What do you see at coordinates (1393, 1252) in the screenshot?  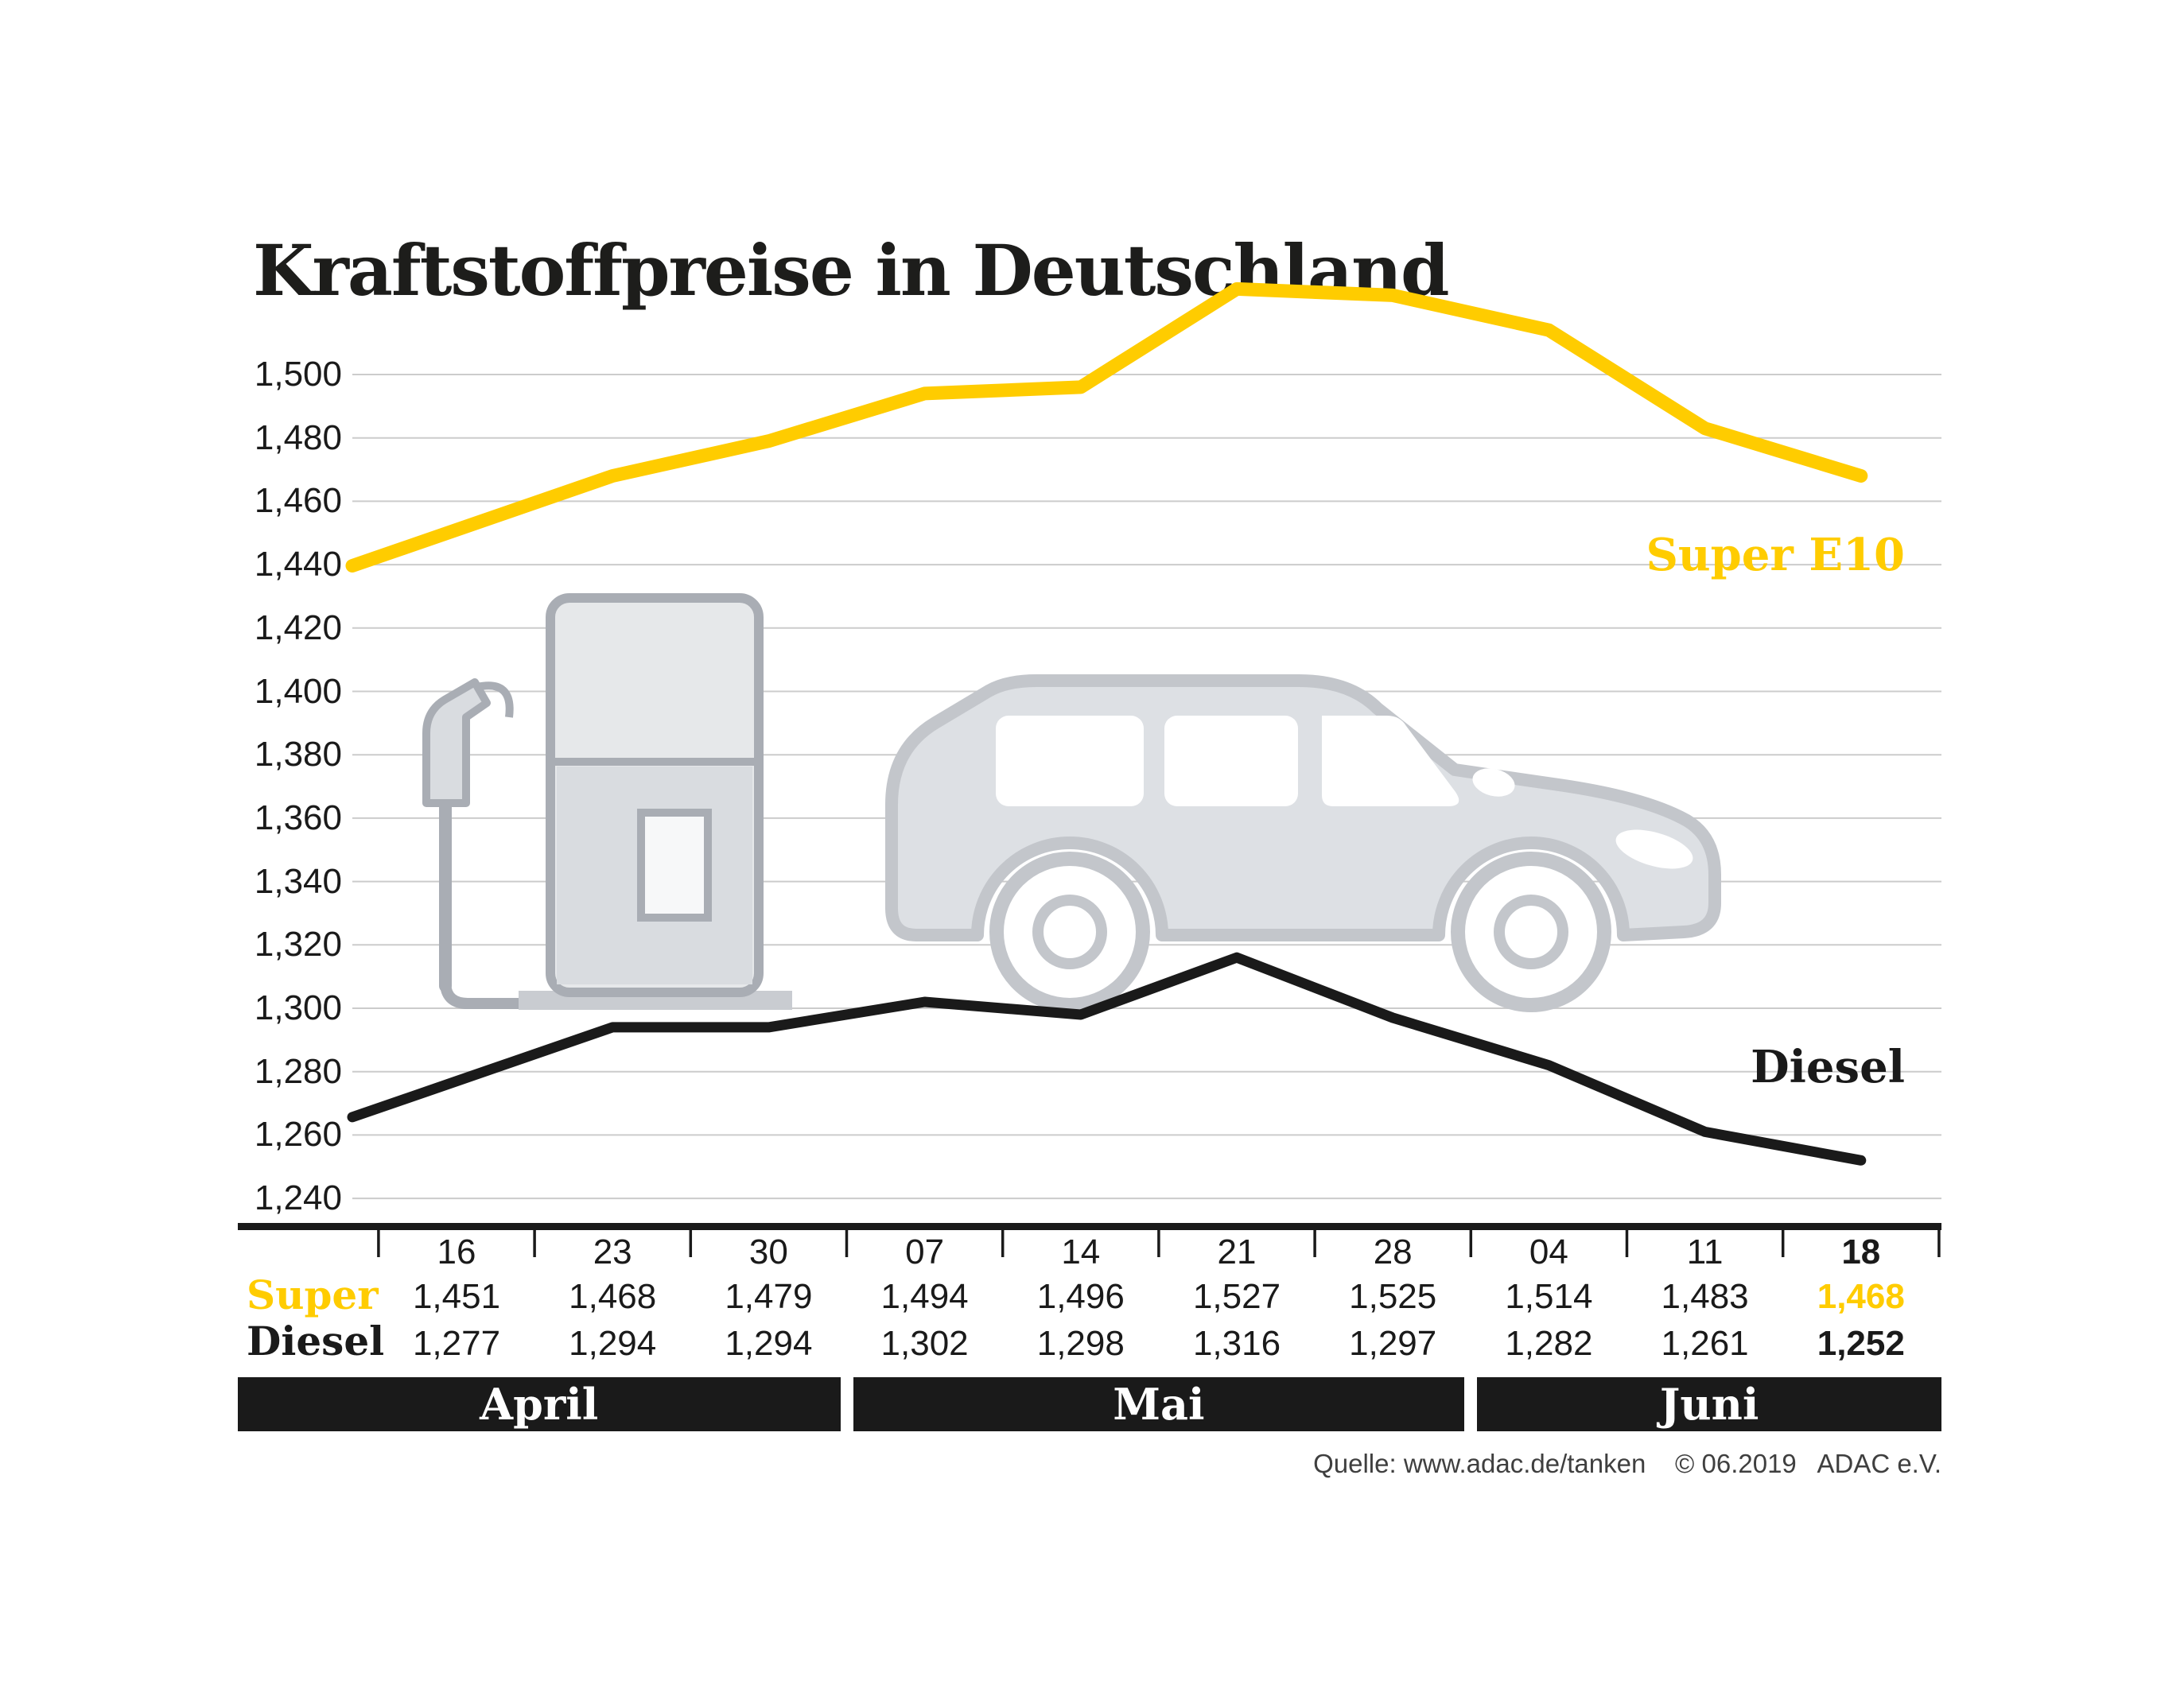 I see `x-tick-label: 28` at bounding box center [1393, 1252].